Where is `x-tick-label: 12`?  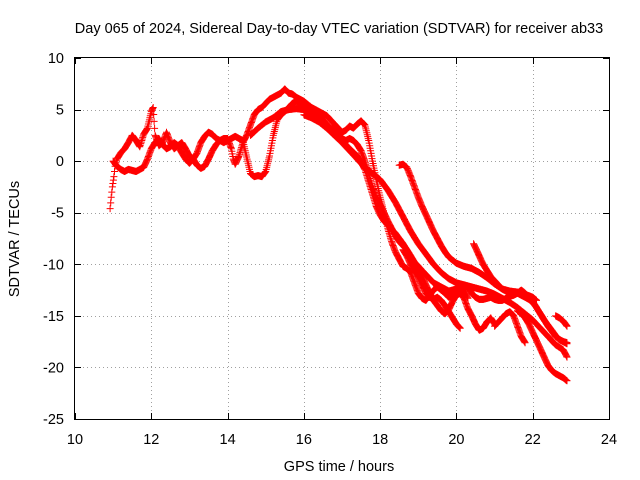 x-tick-label: 12 is located at coordinates (151, 440).